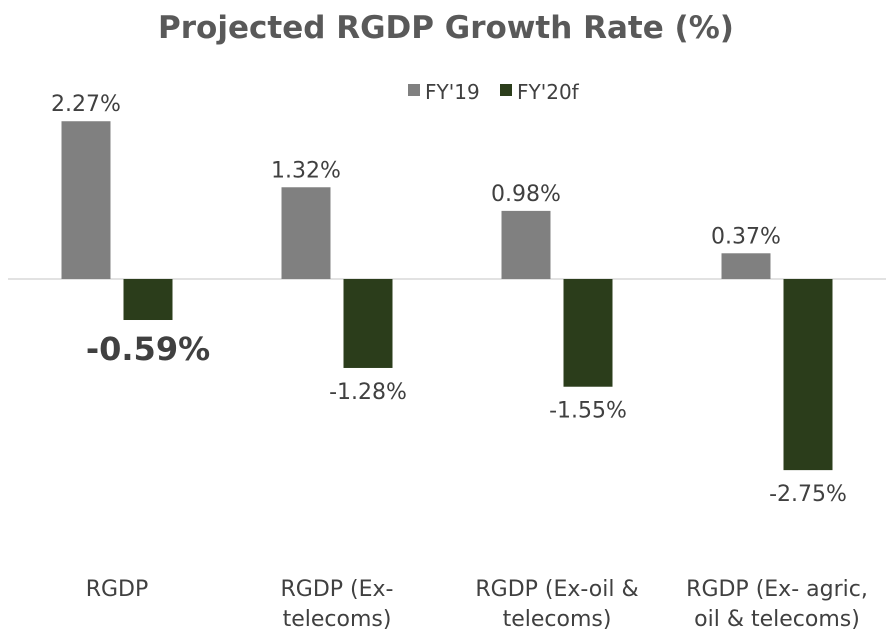 Image resolution: width=891 pixels, height=643 pixels. I want to click on data-label-fy20f-1: -1.28%, so click(368, 392).